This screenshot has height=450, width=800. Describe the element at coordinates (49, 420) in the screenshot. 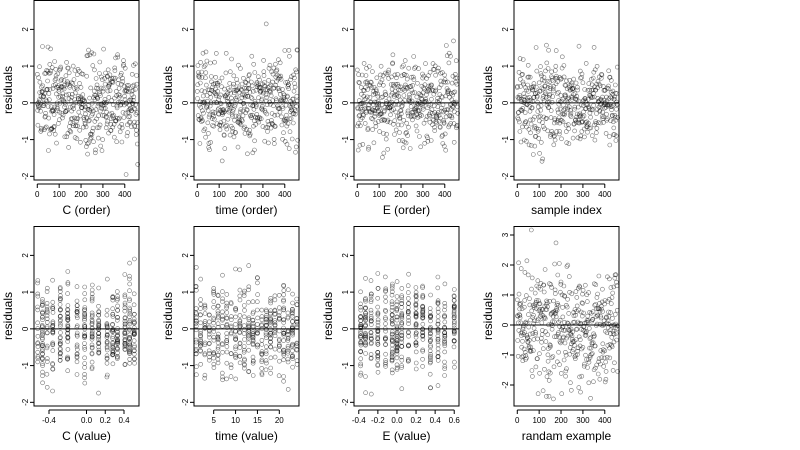

I see `x-tick-label: -0.4` at that location.